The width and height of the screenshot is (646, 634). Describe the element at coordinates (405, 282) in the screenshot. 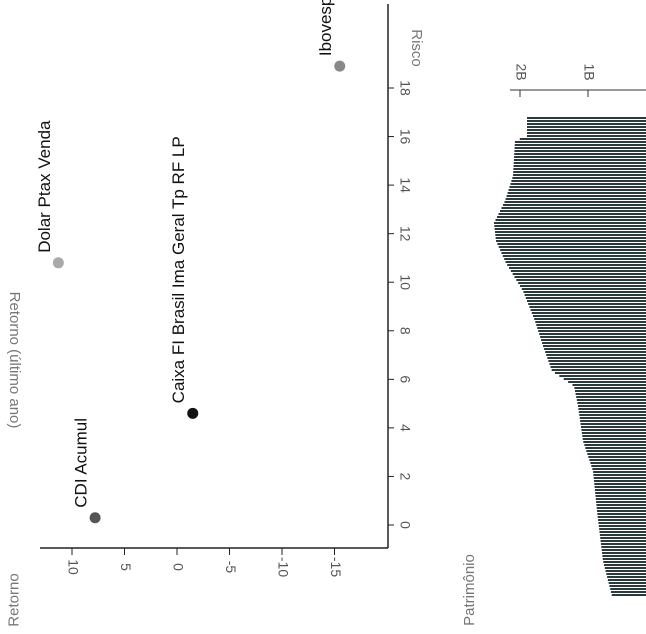

I see `x-tick-label: 10` at that location.